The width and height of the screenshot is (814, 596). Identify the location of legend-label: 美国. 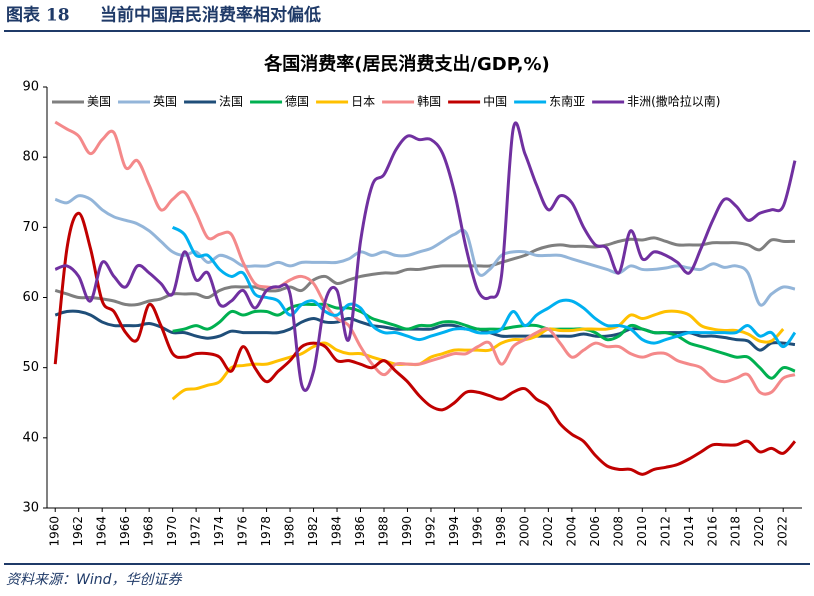
(99, 102).